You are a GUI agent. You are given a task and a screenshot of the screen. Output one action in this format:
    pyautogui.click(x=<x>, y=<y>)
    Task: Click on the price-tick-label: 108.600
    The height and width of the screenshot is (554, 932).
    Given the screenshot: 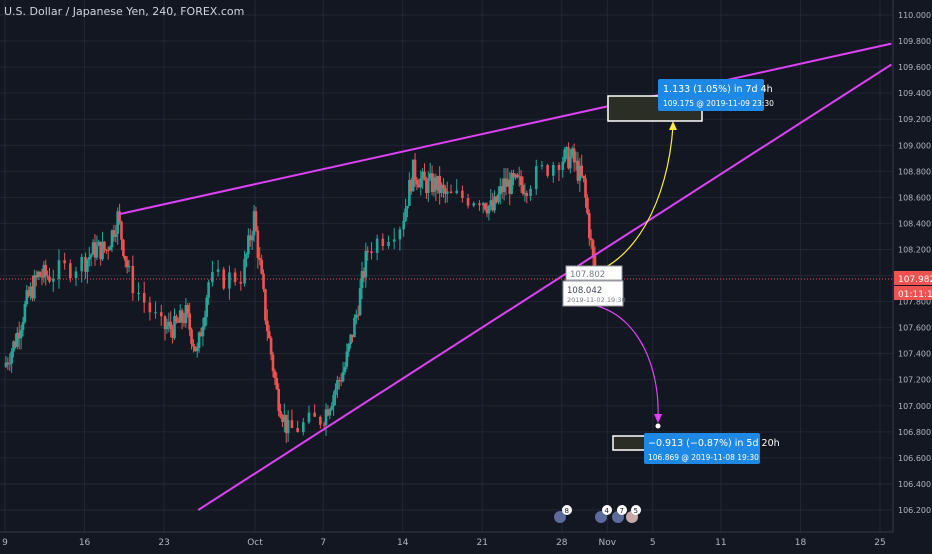 What is the action you would take?
    pyautogui.click(x=914, y=197)
    